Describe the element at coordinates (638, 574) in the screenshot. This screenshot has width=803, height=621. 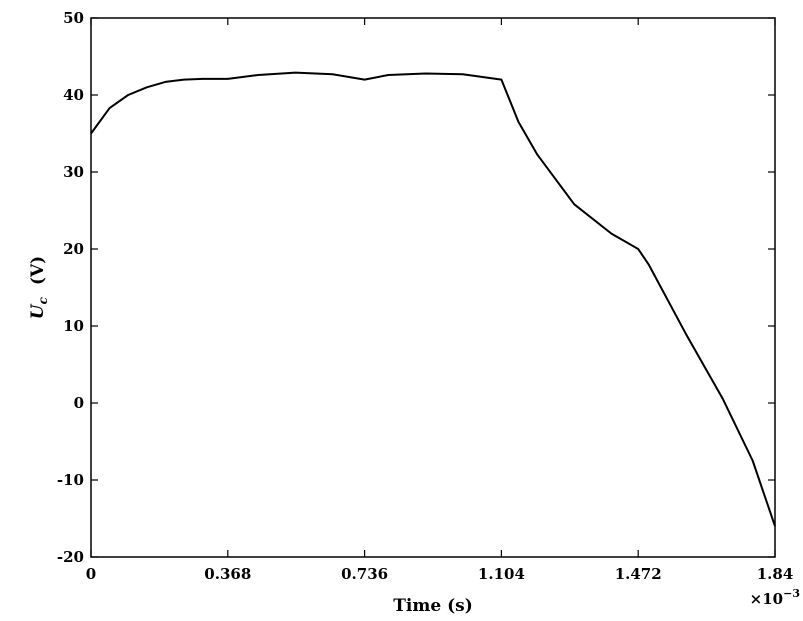
I see `x-tick-label: 1.472` at that location.